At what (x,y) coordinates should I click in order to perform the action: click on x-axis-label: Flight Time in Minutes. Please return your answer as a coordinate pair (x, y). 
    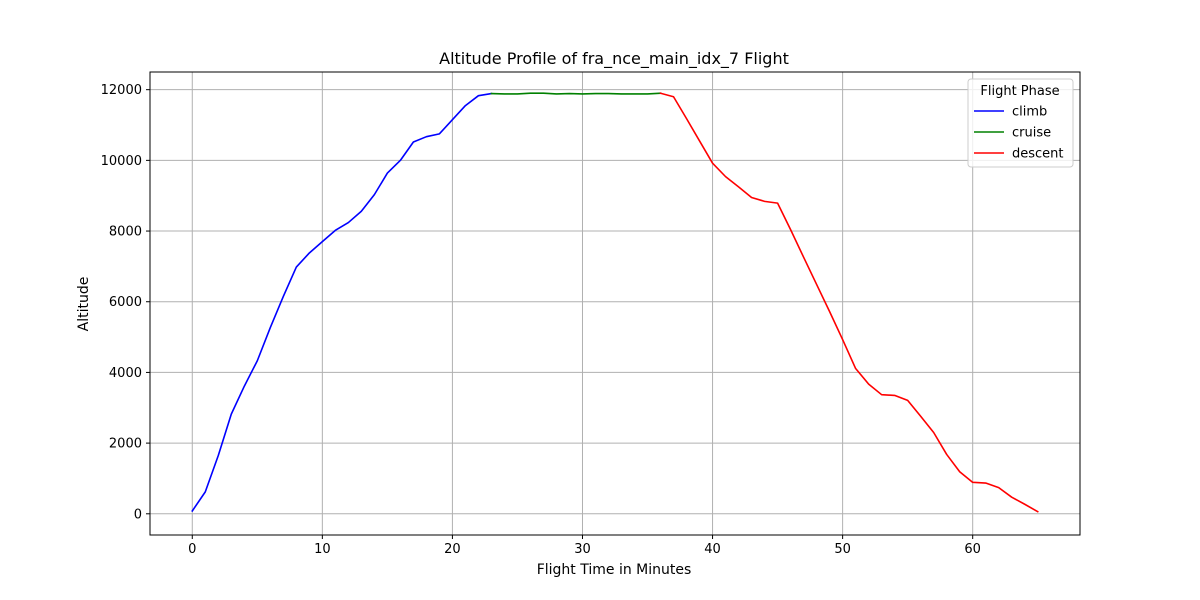
    Looking at the image, I should click on (614, 570).